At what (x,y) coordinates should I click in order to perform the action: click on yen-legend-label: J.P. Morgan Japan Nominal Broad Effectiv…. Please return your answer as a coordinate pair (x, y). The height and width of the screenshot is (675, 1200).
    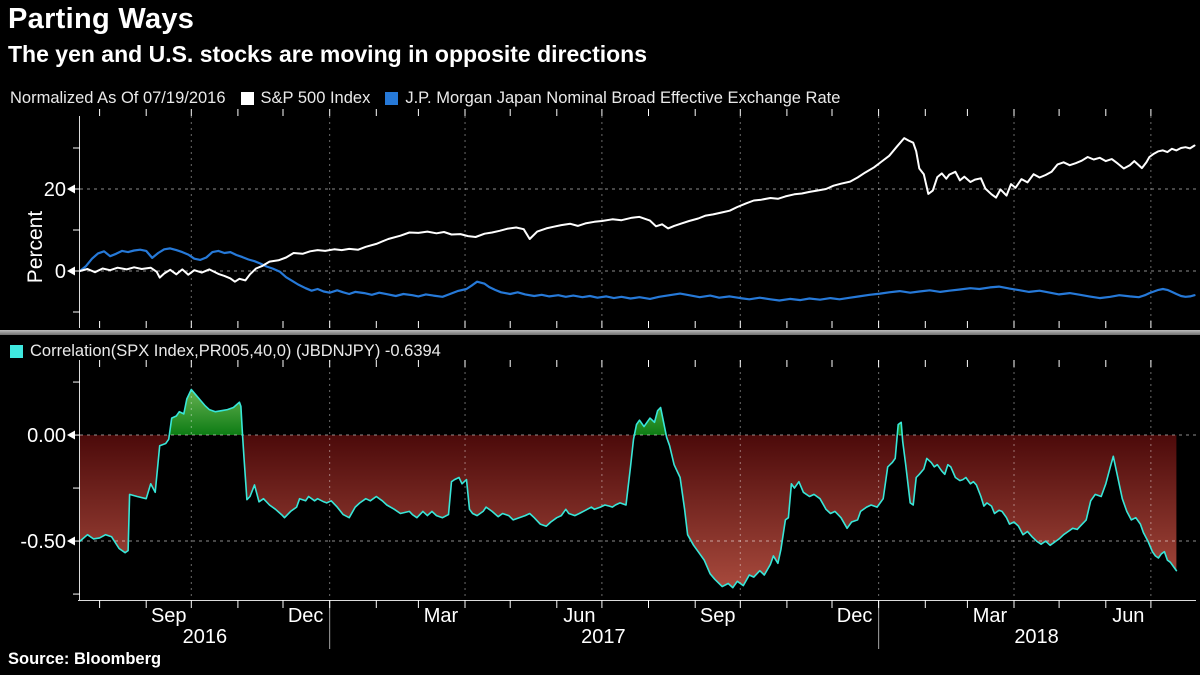
    Looking at the image, I should click on (623, 98).